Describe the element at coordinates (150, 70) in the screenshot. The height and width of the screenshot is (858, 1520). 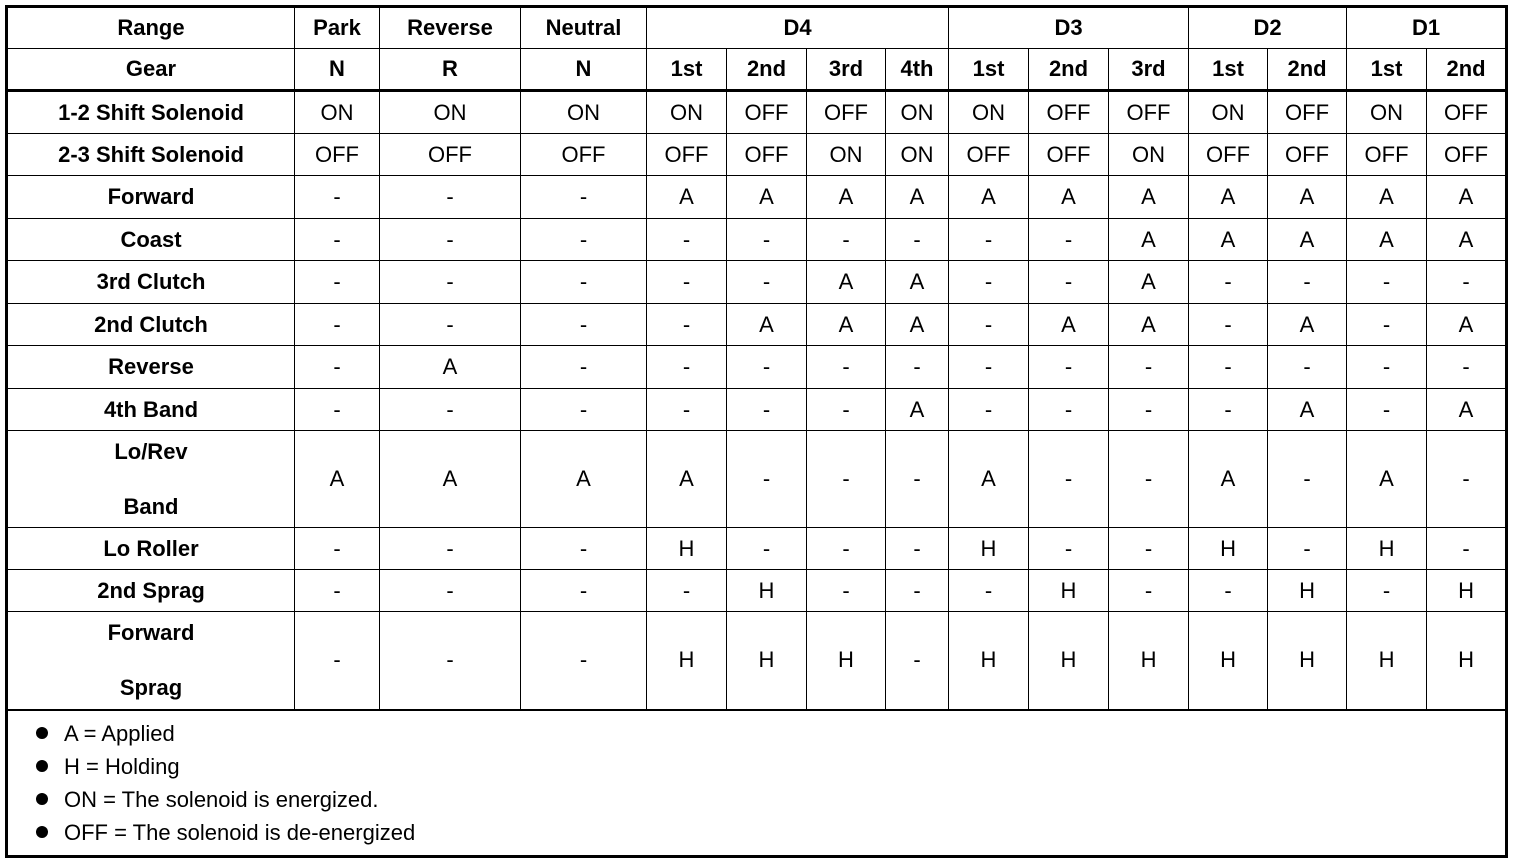
I see `header-cell: Gear` at that location.